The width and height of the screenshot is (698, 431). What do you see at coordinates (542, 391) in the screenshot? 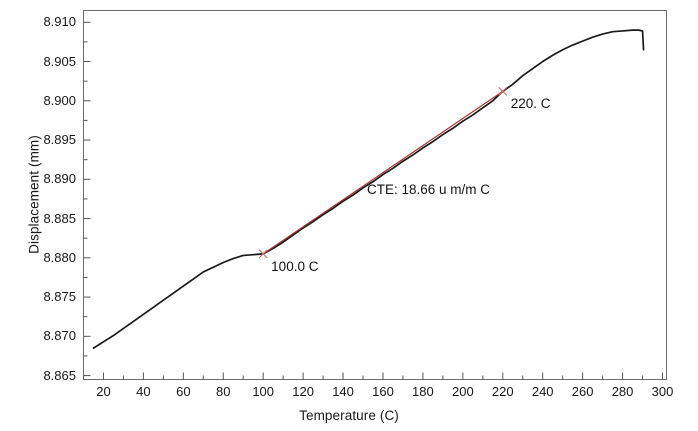
I see `x-tick-label: 240` at bounding box center [542, 391].